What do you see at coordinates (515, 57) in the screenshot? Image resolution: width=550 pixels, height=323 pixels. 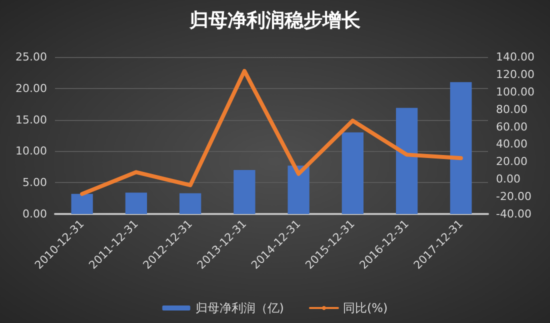 I see `y2-tick-label: 140.00` at bounding box center [515, 57].